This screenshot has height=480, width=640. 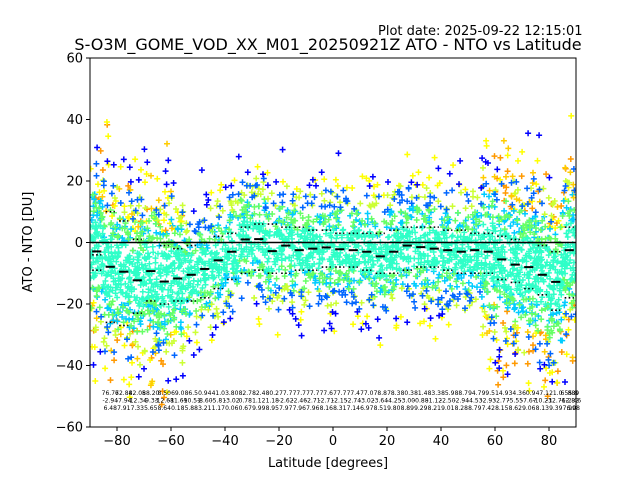 I want to click on bin-stat-line: 7.33, so click(x=138, y=408).